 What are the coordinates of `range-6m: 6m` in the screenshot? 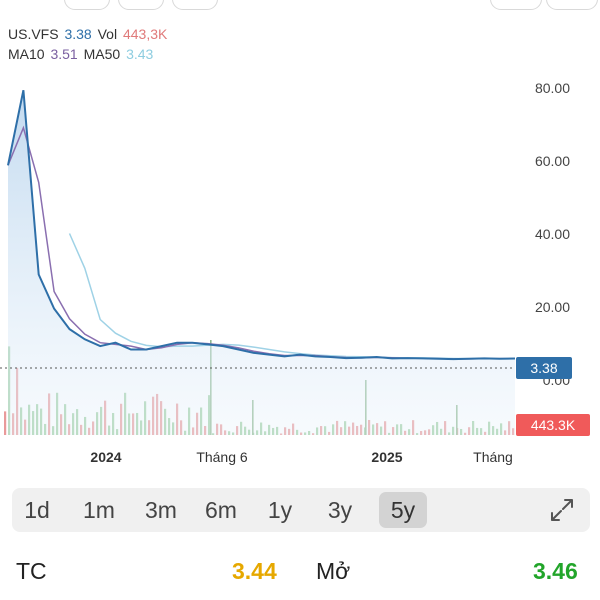 It's located at (221, 510).